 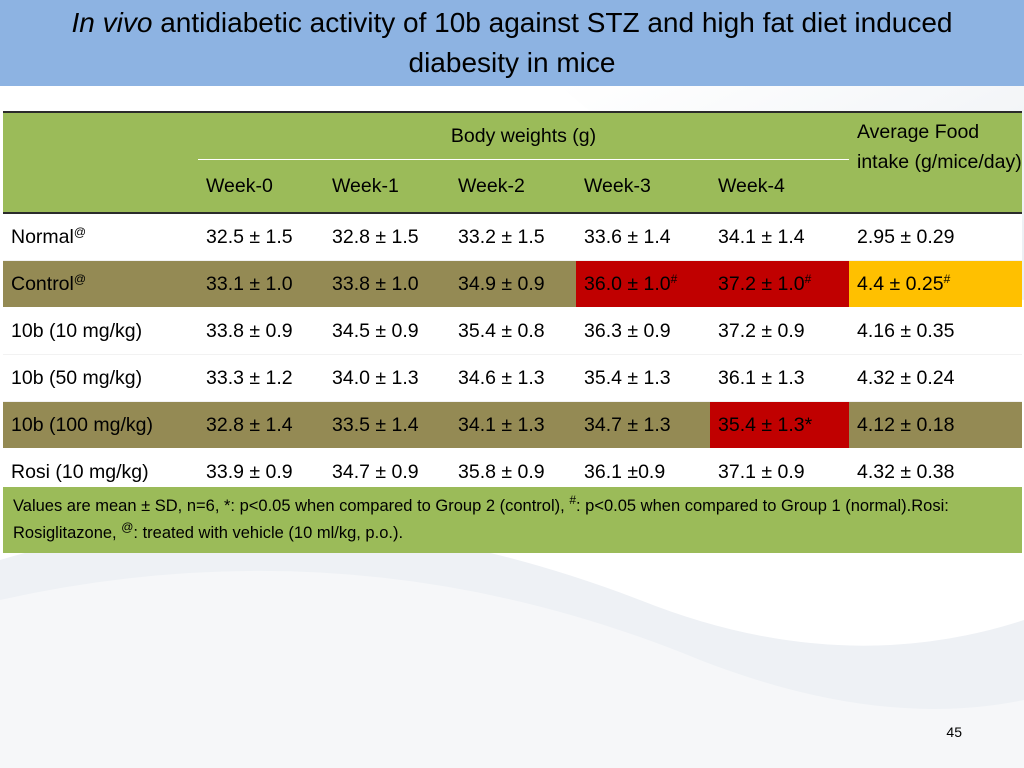 I want to click on week-header: Week-0, so click(x=261, y=186).